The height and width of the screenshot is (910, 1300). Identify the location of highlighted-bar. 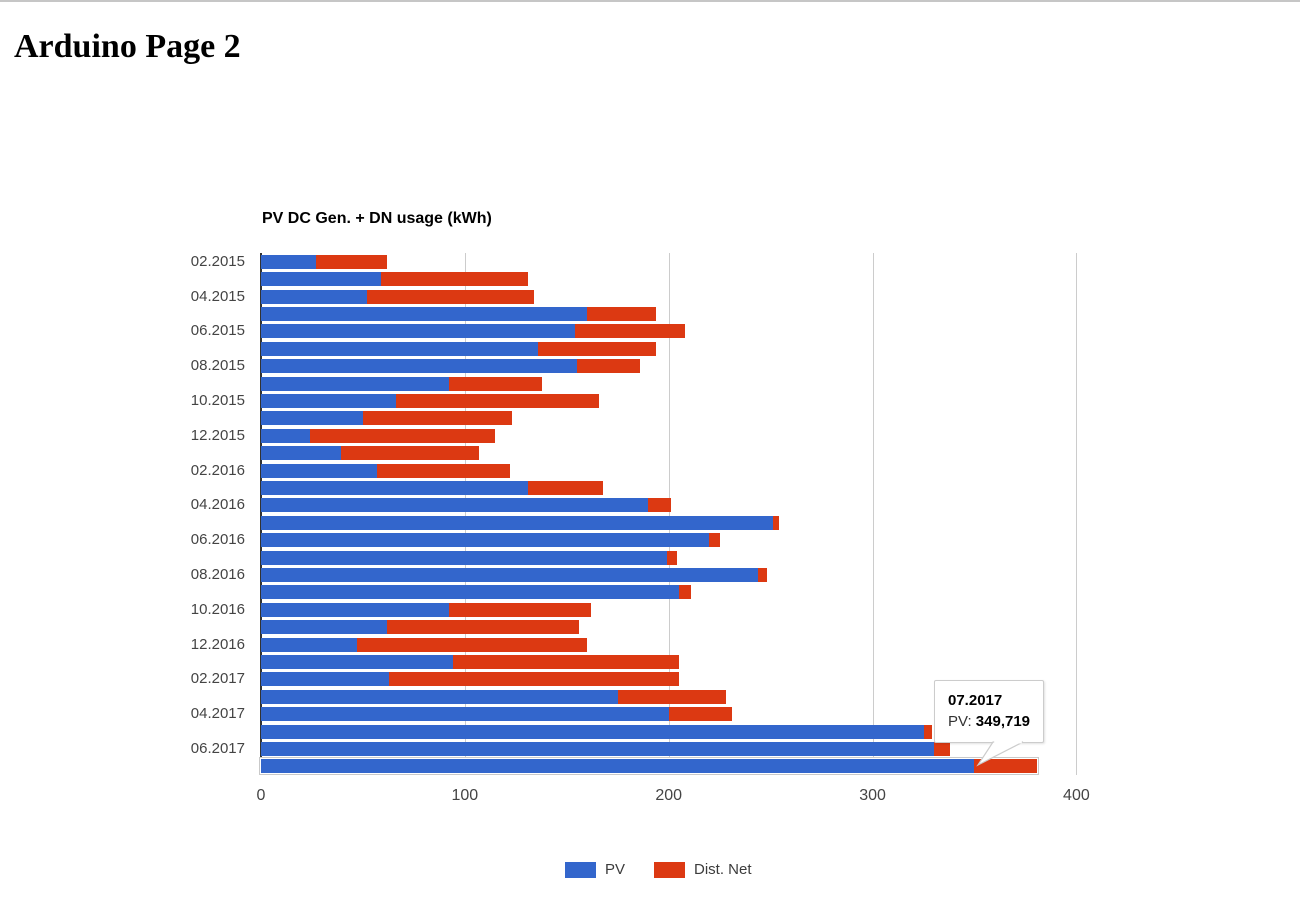
(649, 766).